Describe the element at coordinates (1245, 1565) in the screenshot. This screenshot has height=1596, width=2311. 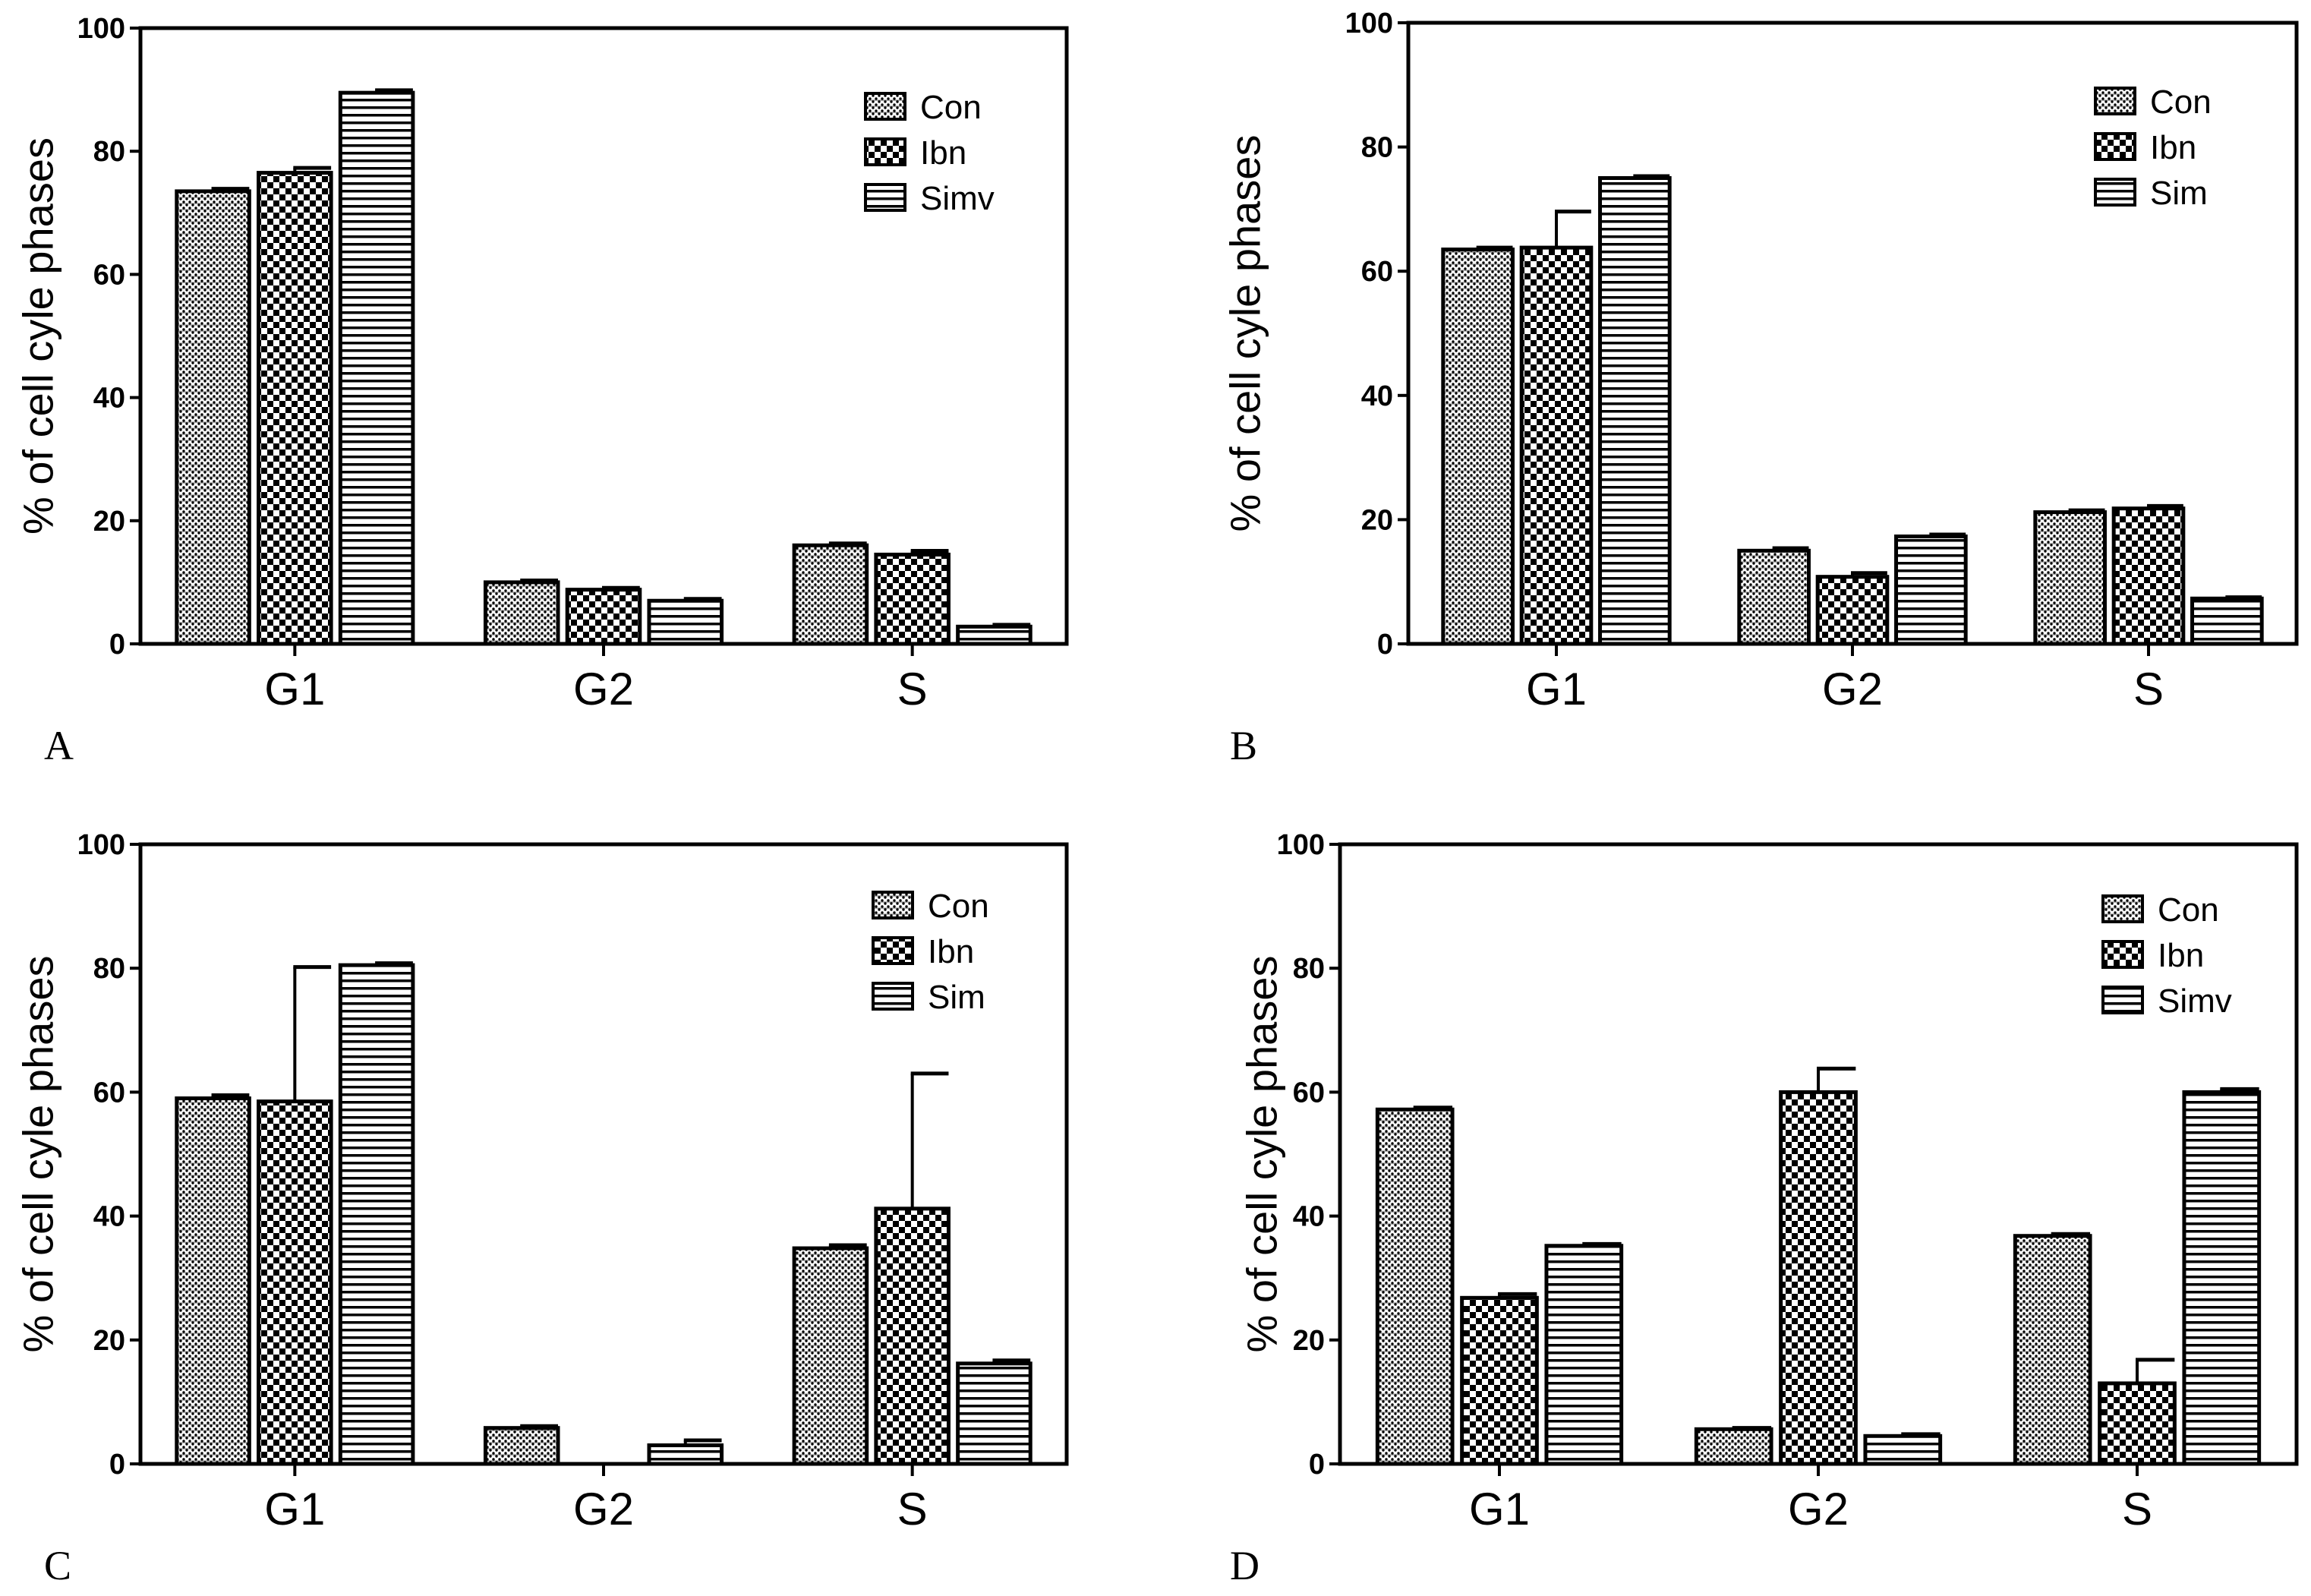
I see `panel-letter: D` at that location.